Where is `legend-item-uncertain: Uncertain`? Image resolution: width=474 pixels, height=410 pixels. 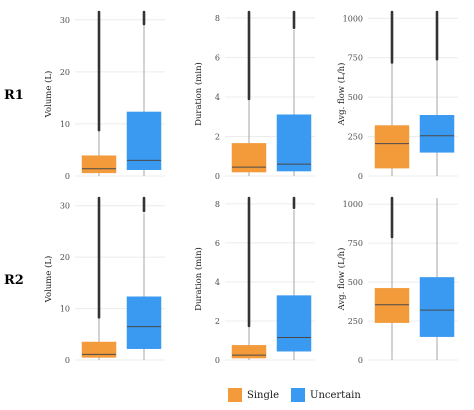
legend-item-uncertain: Uncertain is located at coordinates (326, 395).